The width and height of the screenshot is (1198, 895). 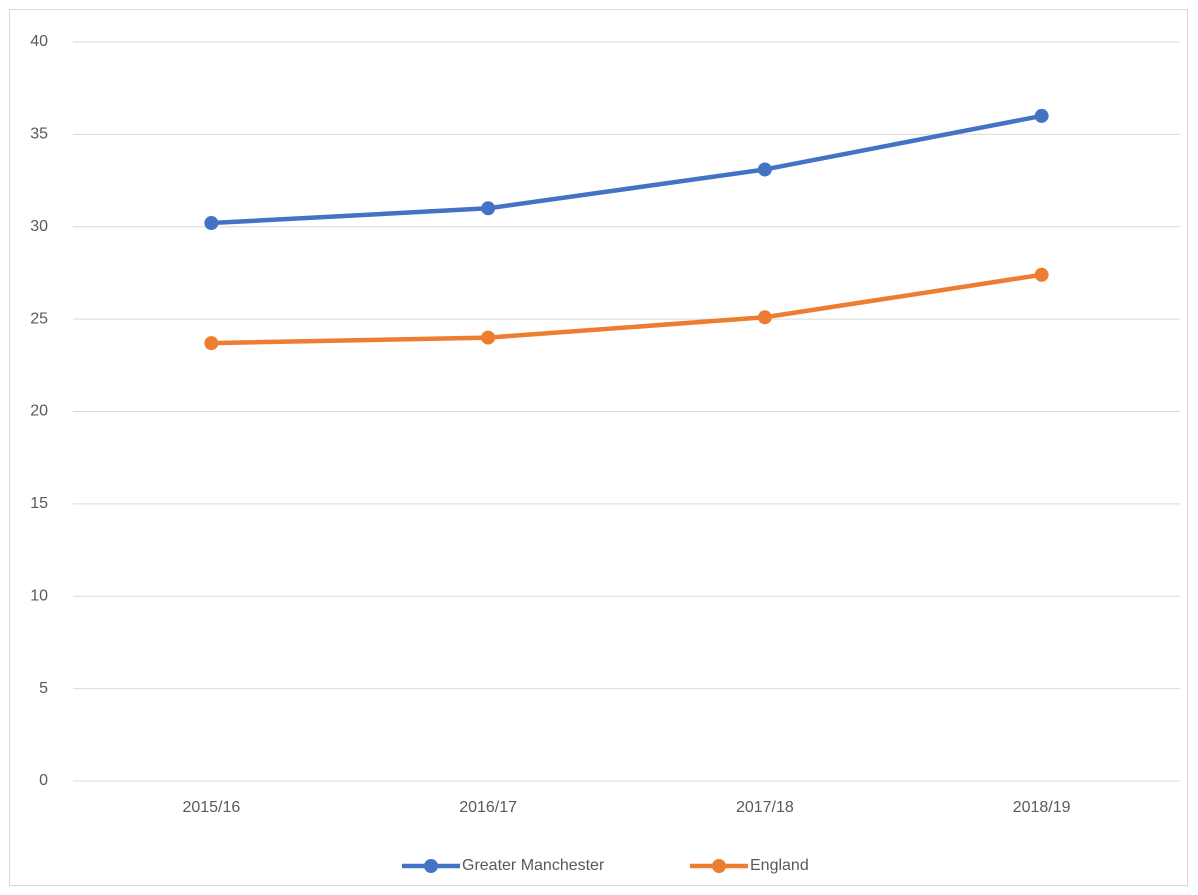 What do you see at coordinates (1042, 807) in the screenshot?
I see `x-tick-label: 2018/19` at bounding box center [1042, 807].